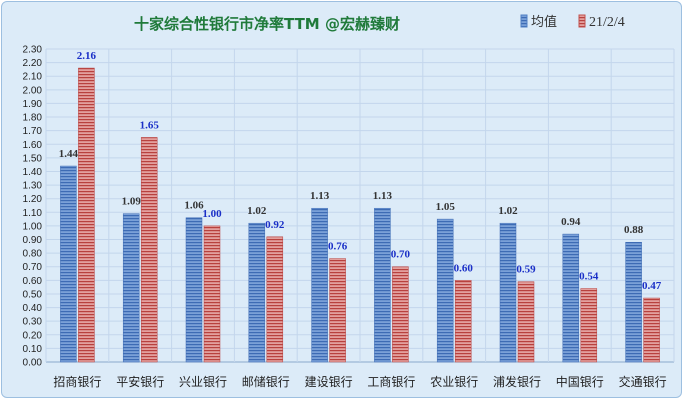 This screenshot has height=401, width=685. I want to click on y-tick-label: 1.40, so click(33, 172).